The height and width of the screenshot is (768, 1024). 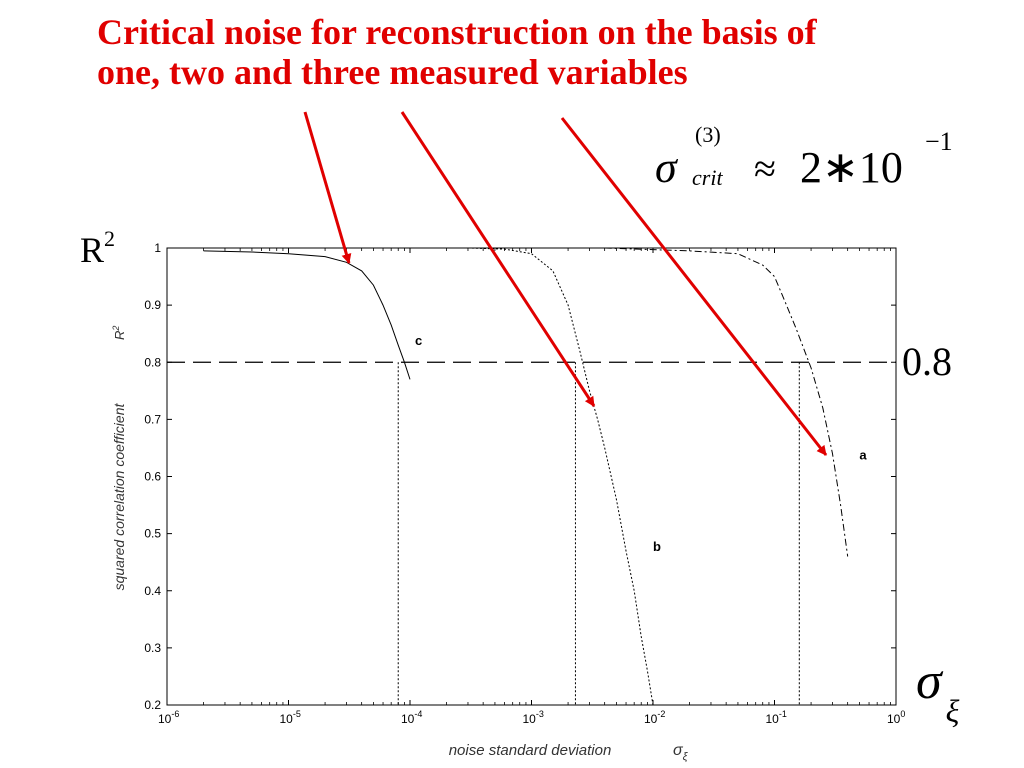 I want to click on series-line-a, so click(x=726, y=402).